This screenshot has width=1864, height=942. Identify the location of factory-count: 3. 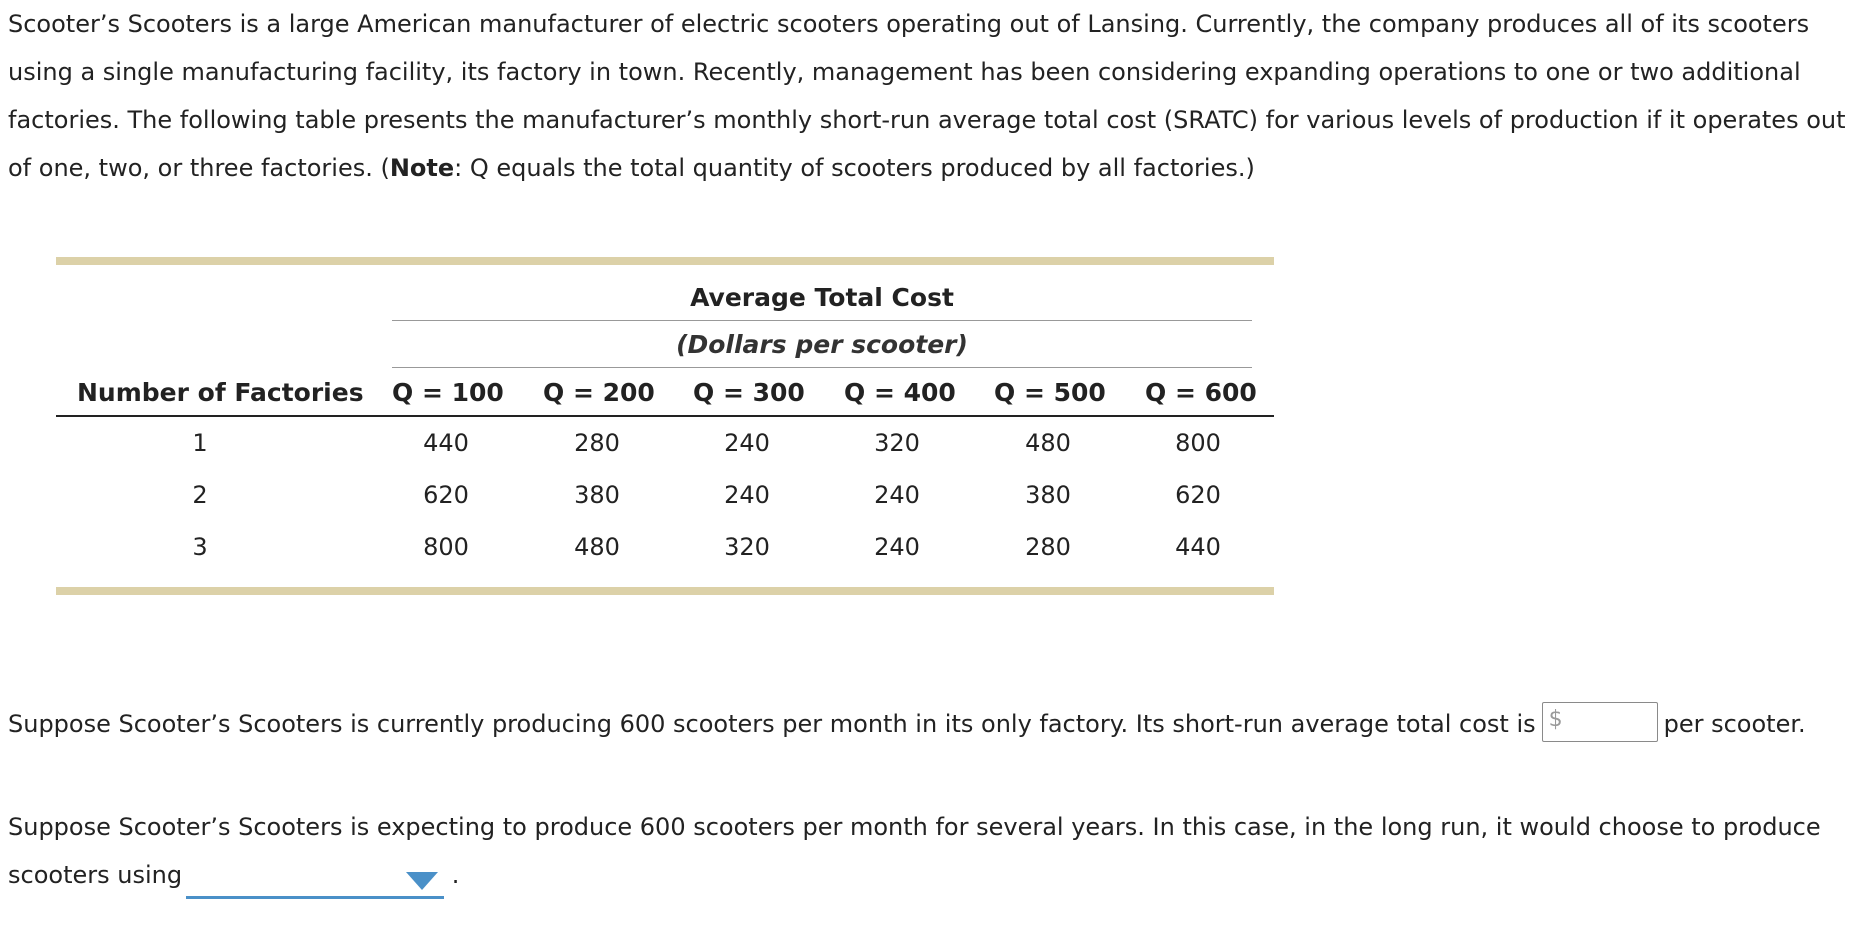
(200, 547).